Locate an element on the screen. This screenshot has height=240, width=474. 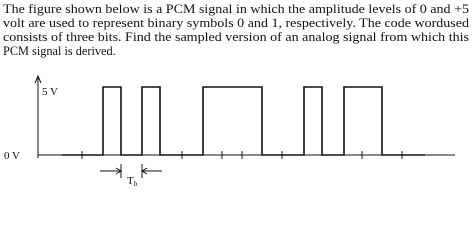
bit-period-arrows is located at coordinates (131, 171).